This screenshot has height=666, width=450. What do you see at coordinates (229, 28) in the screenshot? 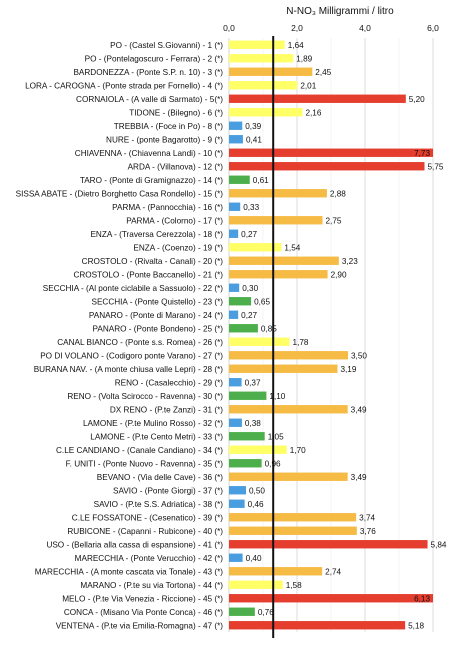
I see `x-tick-label: 0,0` at bounding box center [229, 28].